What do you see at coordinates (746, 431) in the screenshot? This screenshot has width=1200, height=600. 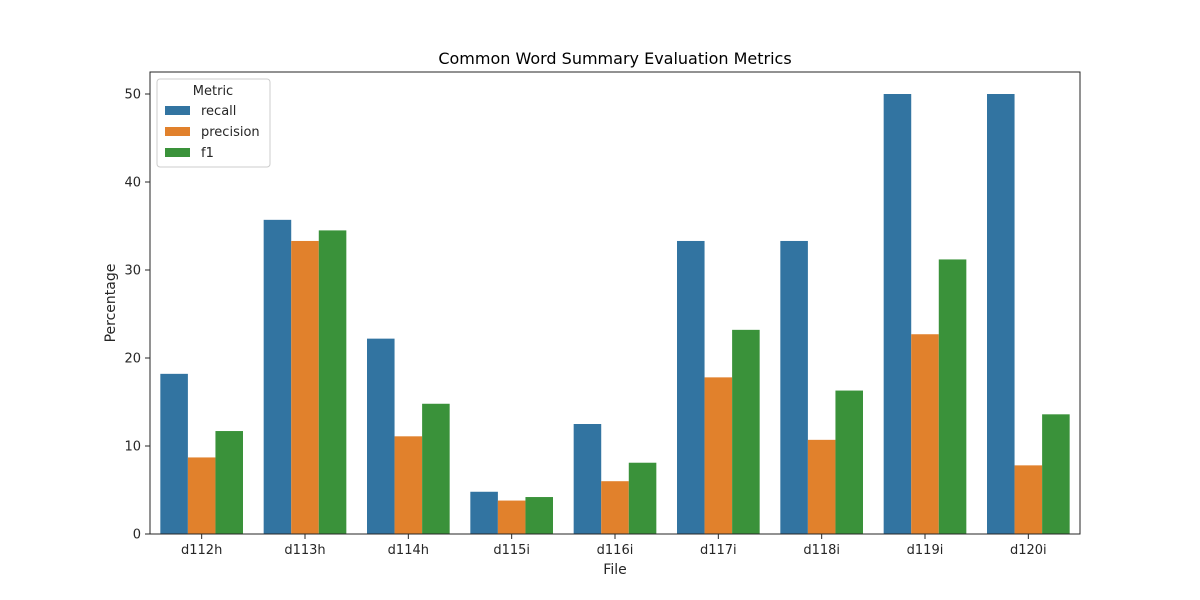 I see `bar-f1-d117i` at bounding box center [746, 431].